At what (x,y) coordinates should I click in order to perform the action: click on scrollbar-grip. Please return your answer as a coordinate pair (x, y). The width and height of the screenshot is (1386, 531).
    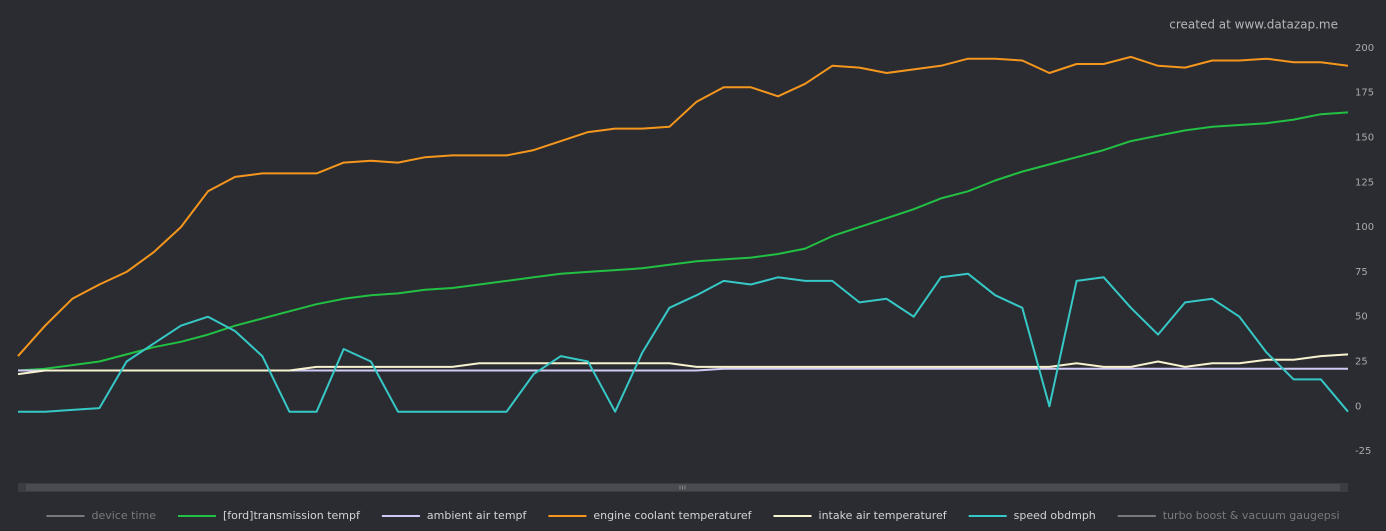
    Looking at the image, I should click on (682, 487).